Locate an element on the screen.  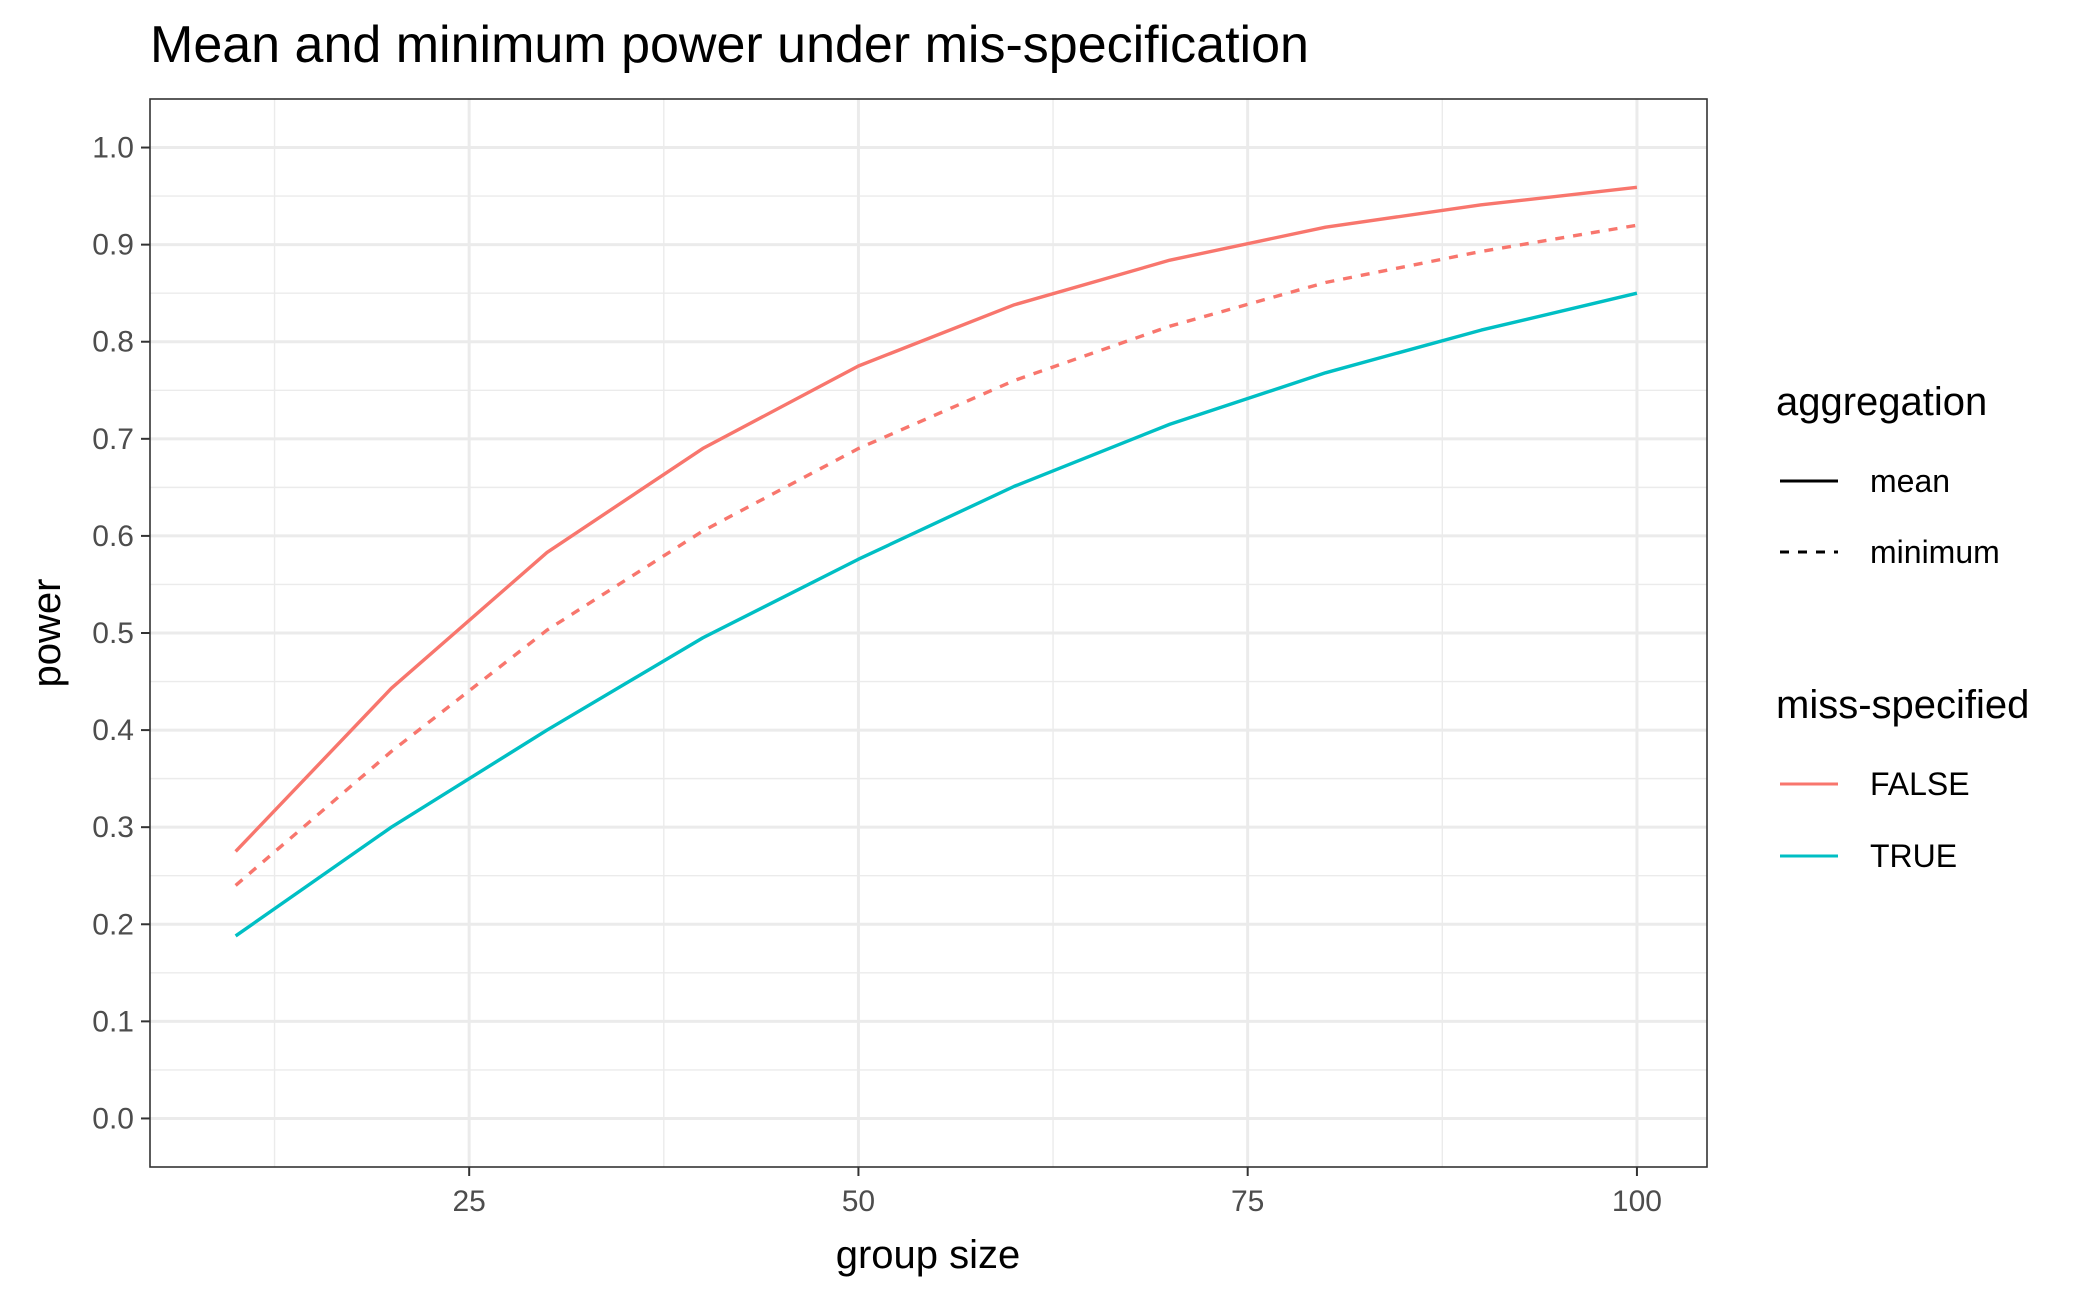
y-tick-label-8: 0.8 is located at coordinates (113, 342).